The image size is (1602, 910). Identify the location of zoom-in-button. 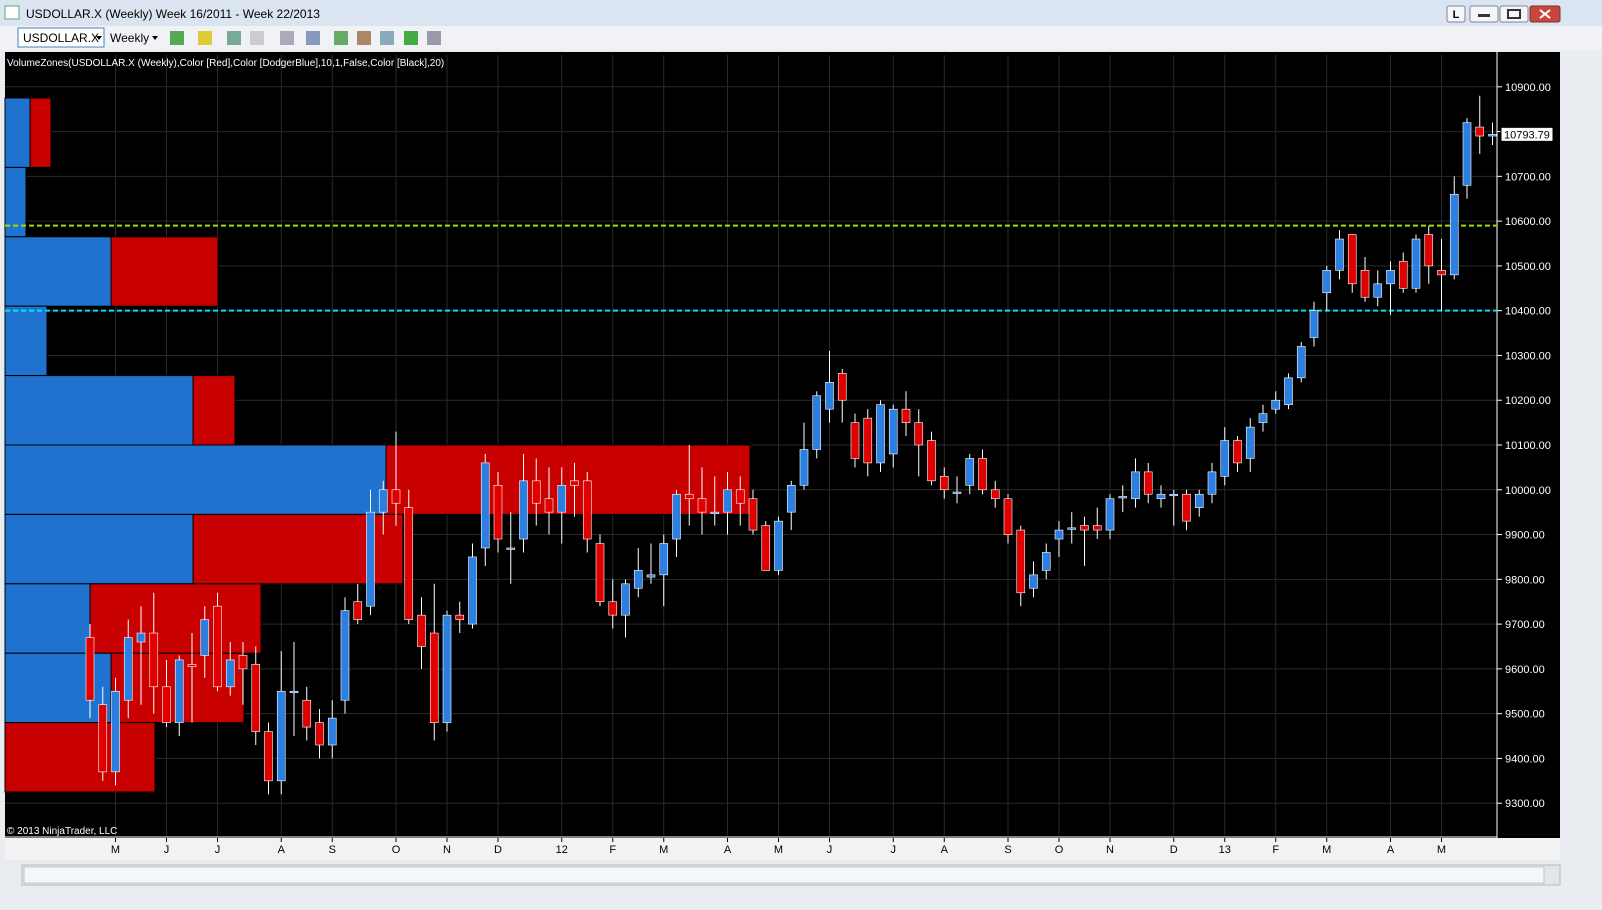
(234, 38).